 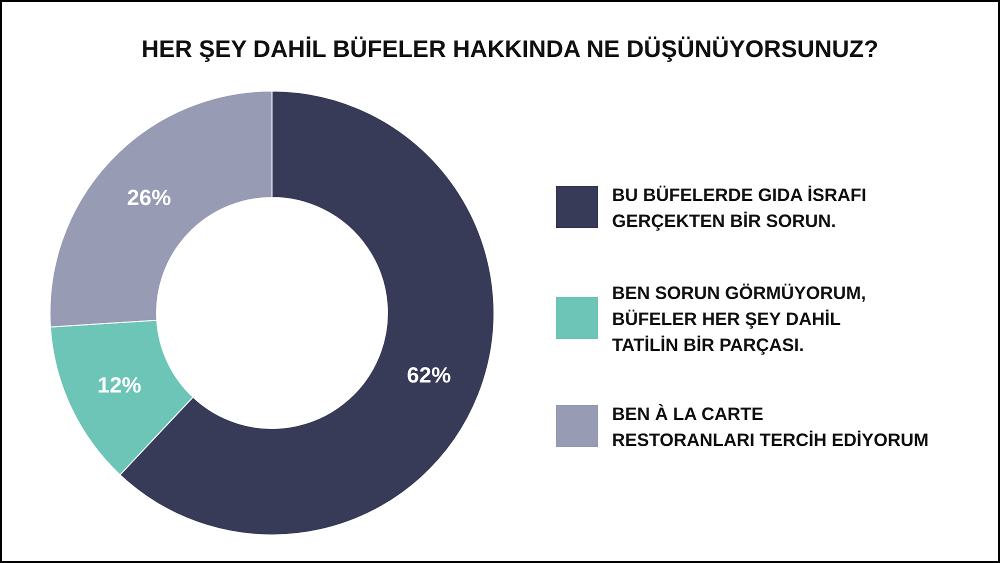 I want to click on data-label: 26%, so click(x=149, y=197).